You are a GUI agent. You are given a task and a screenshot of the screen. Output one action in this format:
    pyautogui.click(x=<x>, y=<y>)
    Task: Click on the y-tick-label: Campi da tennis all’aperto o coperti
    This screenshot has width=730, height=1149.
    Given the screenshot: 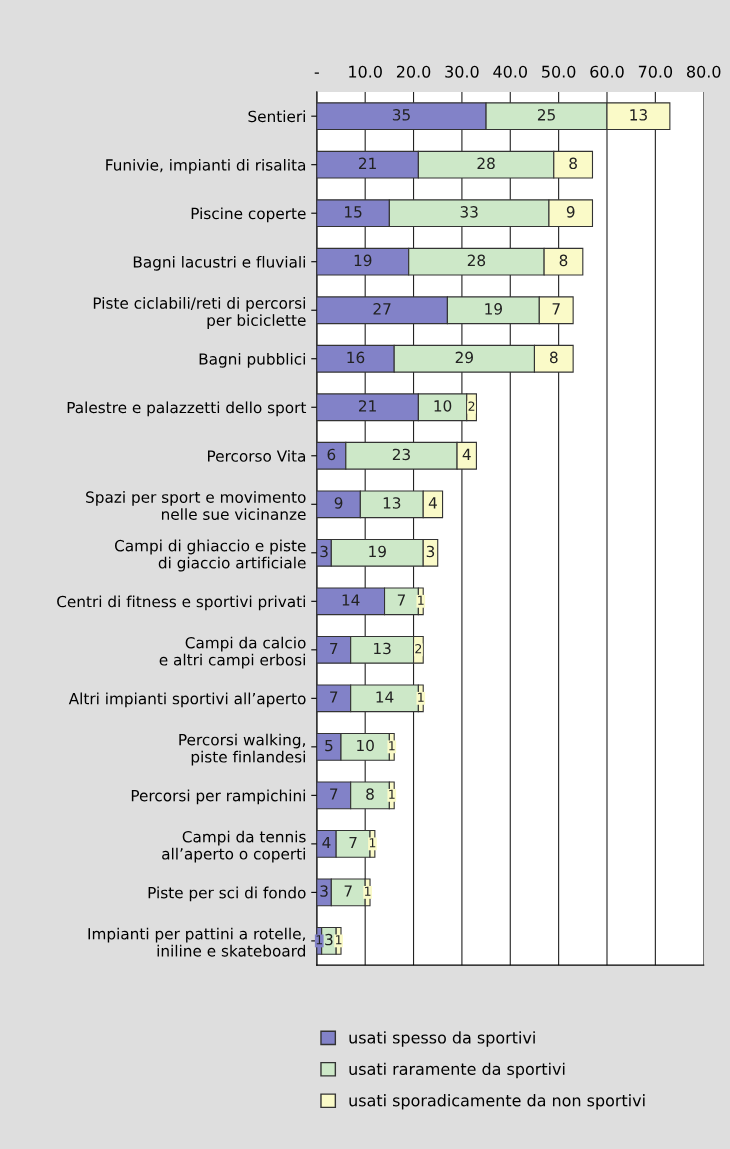 What is the action you would take?
    pyautogui.click(x=234, y=846)
    